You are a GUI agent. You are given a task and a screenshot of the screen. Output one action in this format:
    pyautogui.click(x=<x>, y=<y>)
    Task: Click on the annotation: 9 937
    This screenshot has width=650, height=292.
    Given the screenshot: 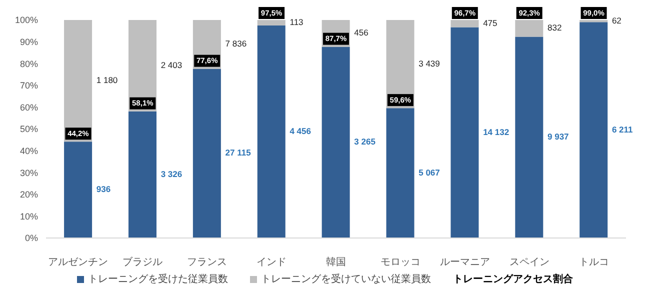 What is the action you would take?
    pyautogui.click(x=559, y=137)
    